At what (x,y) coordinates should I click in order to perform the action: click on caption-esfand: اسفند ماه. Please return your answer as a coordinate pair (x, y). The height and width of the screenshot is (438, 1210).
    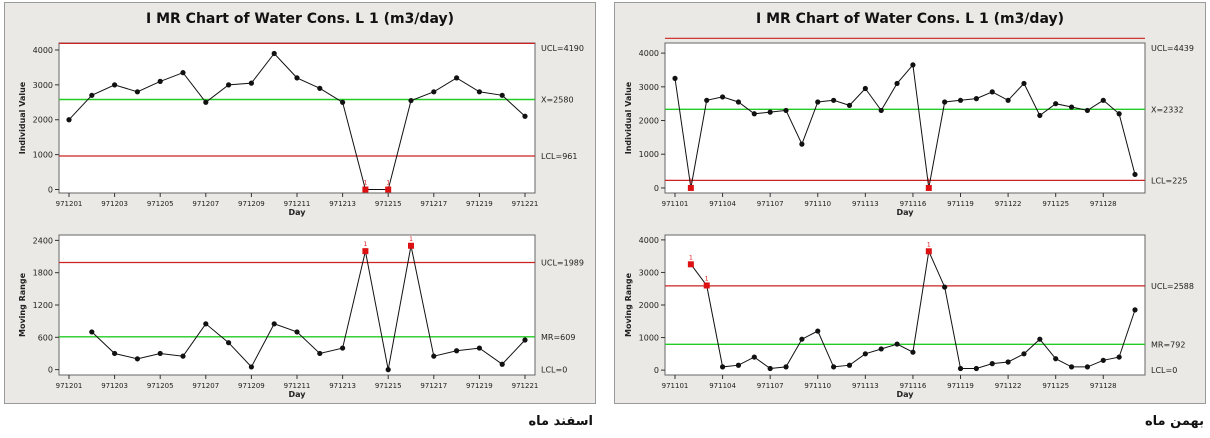
    Looking at the image, I should click on (560, 421).